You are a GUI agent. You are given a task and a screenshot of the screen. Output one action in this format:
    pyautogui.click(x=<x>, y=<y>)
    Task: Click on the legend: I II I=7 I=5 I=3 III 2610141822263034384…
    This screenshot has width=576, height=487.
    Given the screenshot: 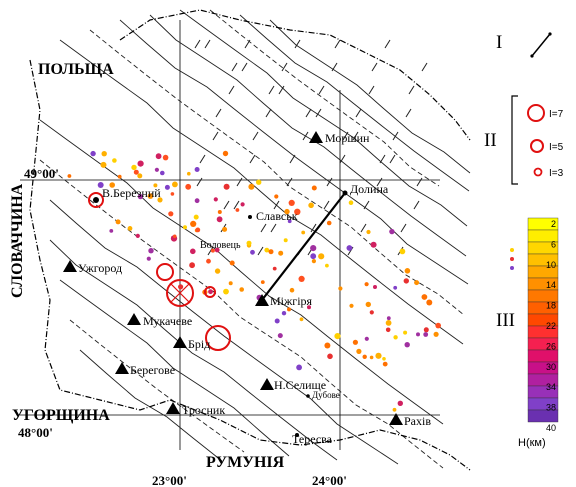 What is the action you would take?
    pyautogui.click(x=524, y=240)
    